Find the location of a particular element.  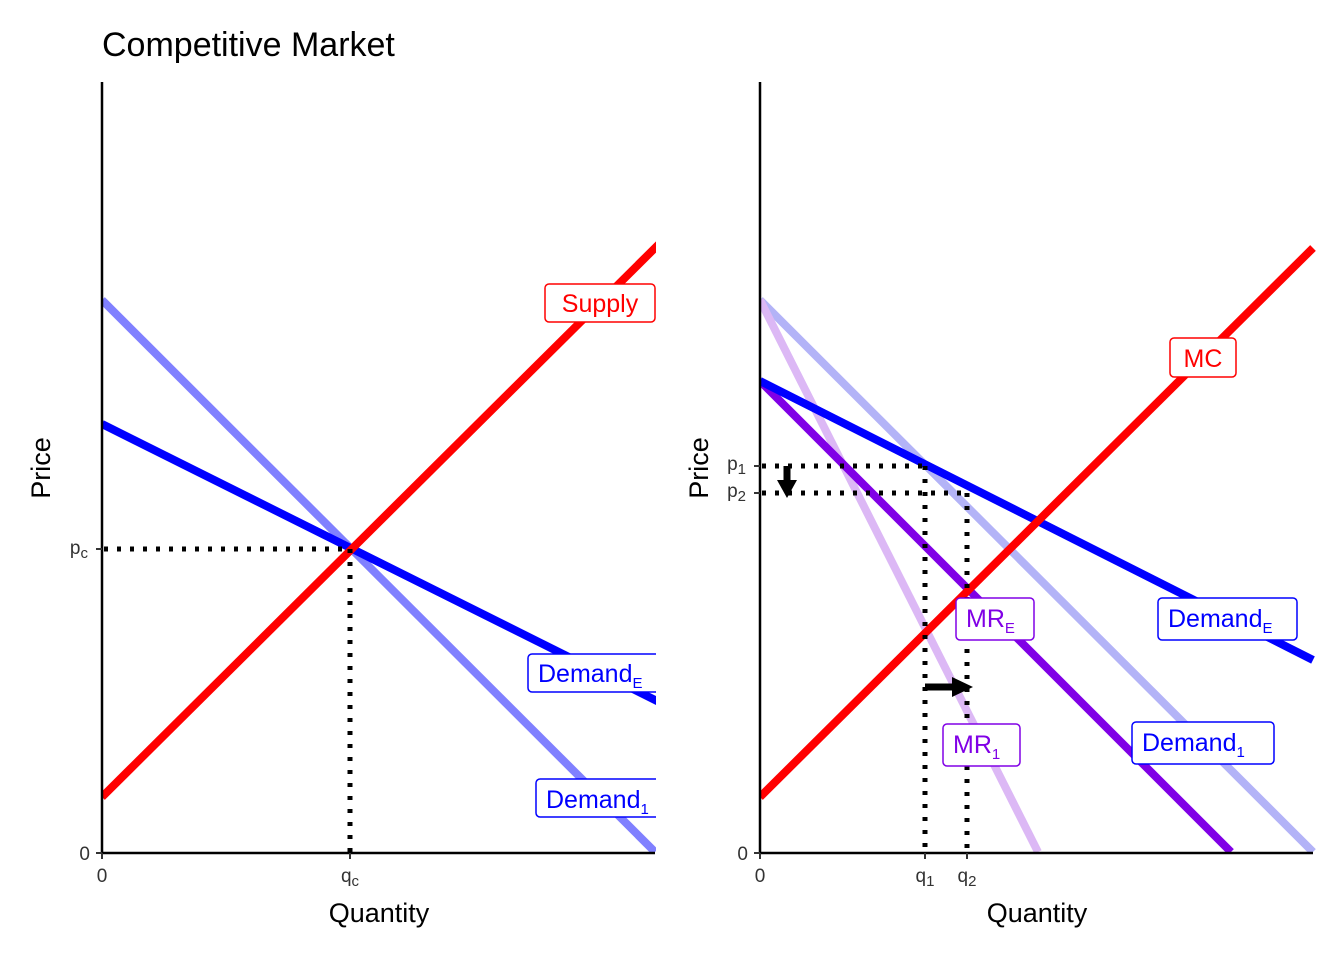

y-tick-label: p2 is located at coordinates (736, 493).